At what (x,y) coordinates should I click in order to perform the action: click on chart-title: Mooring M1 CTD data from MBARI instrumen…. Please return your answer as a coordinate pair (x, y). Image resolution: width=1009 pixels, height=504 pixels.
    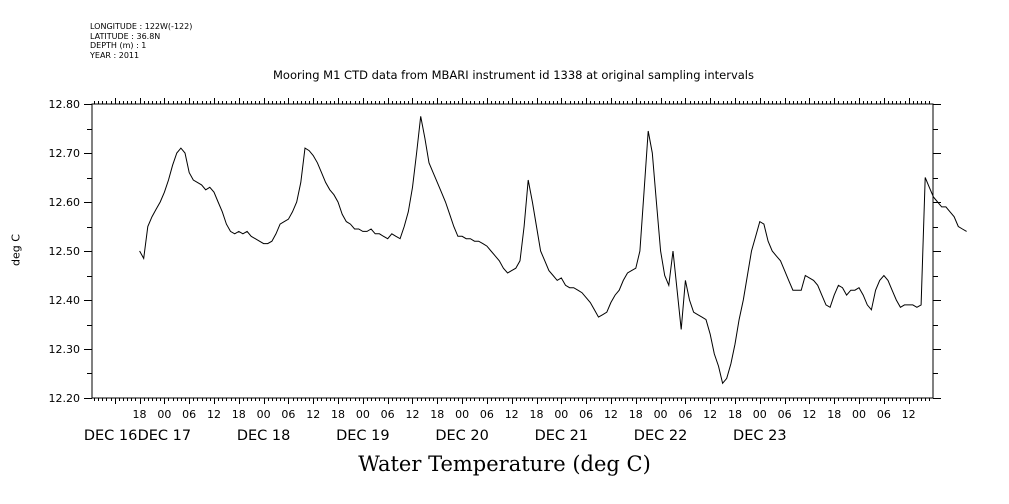
    Looking at the image, I should click on (513, 75).